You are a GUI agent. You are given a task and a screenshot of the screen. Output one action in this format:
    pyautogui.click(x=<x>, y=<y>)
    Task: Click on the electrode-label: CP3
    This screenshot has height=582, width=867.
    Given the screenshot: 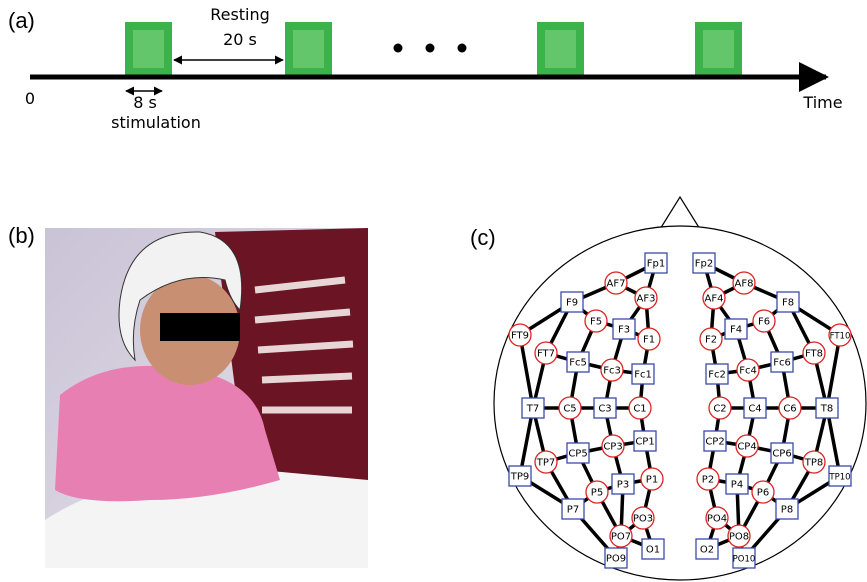 What is the action you would take?
    pyautogui.click(x=612, y=447)
    